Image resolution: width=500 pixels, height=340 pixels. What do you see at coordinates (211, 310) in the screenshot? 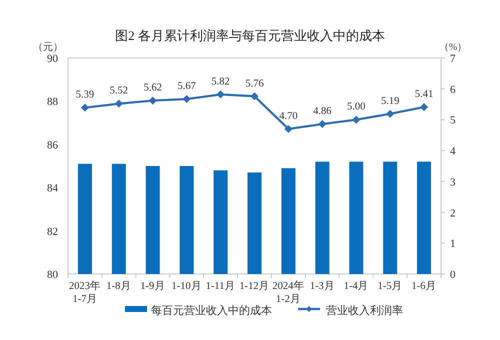
I see `legend-label: 每百元营业收入中的成本` at bounding box center [211, 310].